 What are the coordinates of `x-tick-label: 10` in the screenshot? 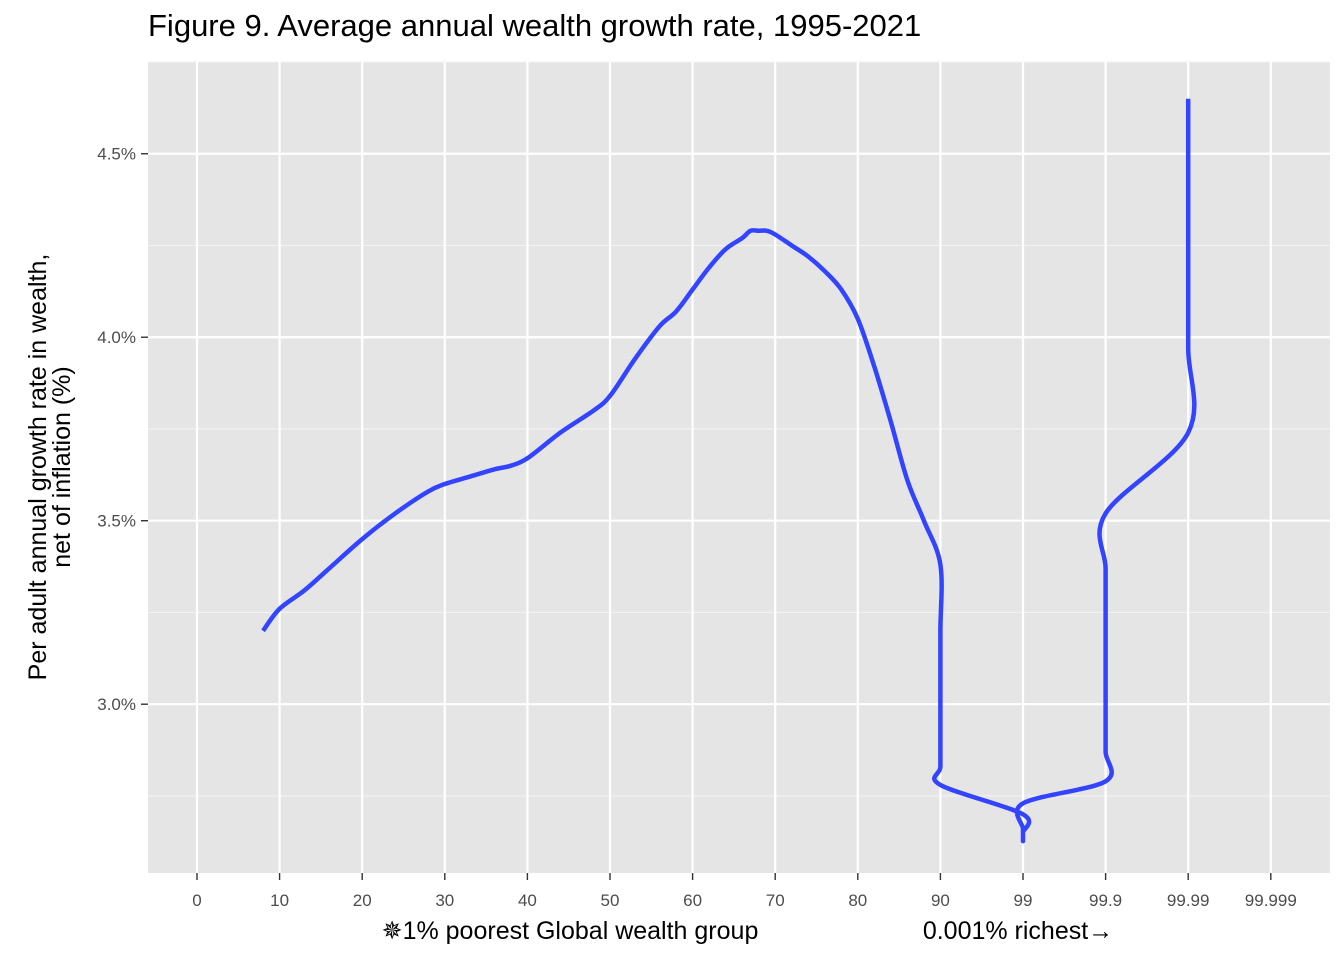 It's located at (279, 900).